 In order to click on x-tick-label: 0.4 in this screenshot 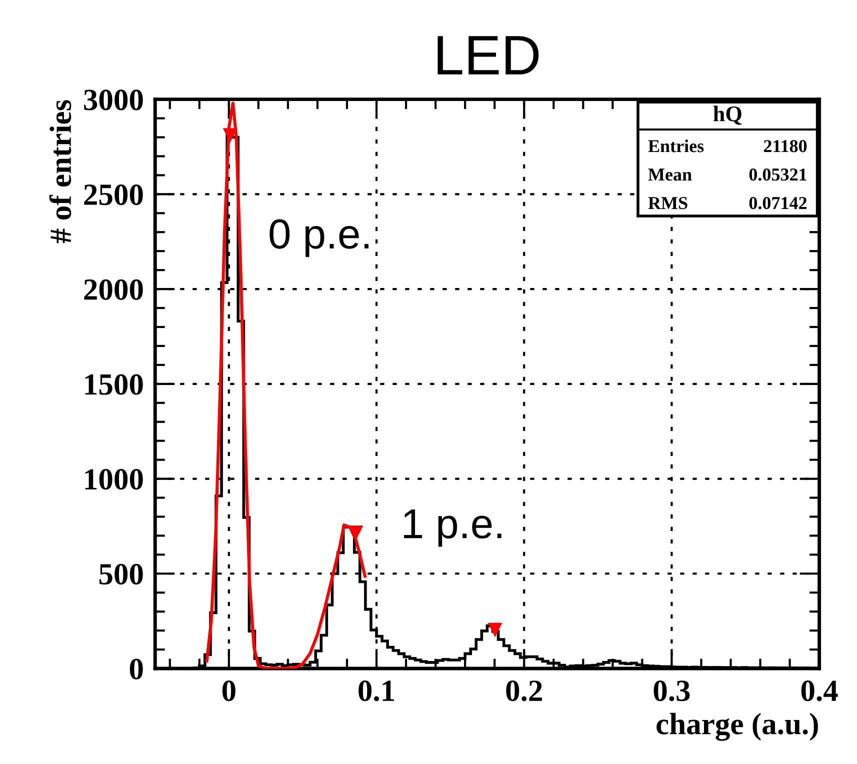, I will do `click(819, 691)`.